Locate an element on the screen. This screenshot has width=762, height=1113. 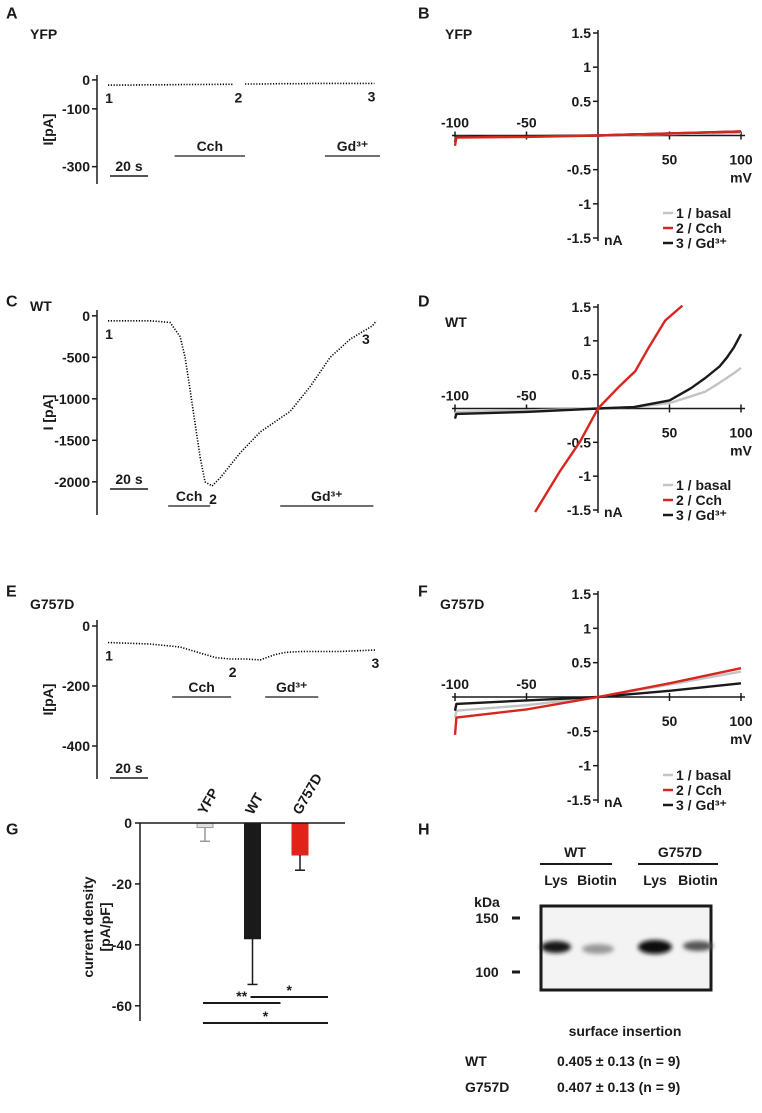
y-tick-label: -1500 is located at coordinates (72, 440).